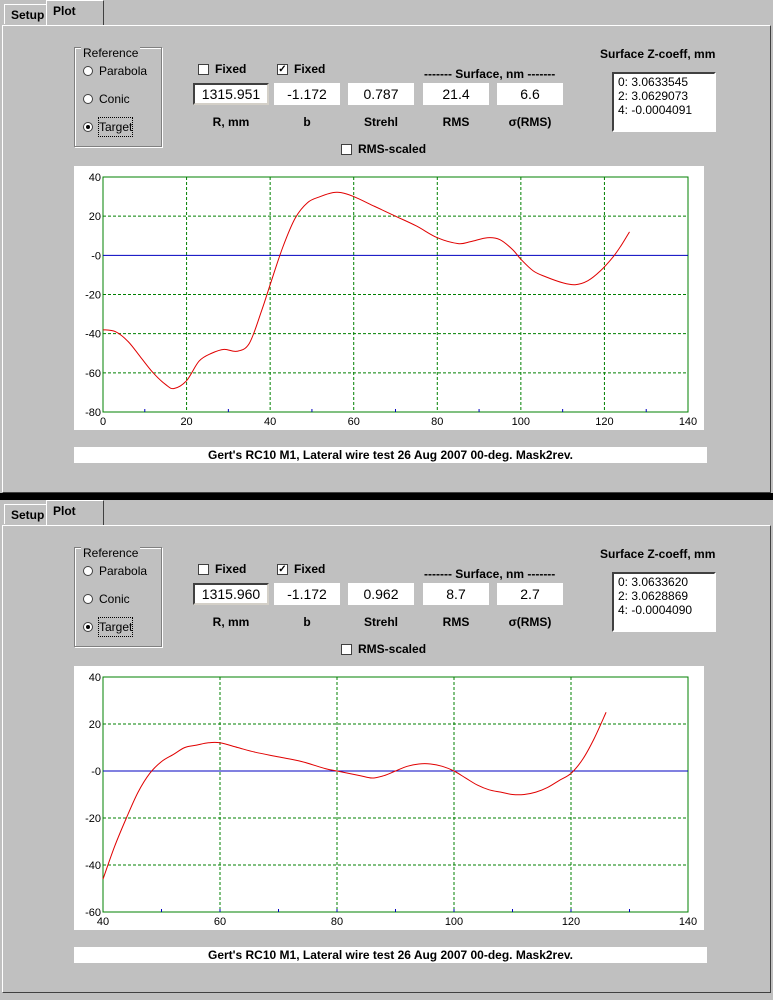  Describe the element at coordinates (653, 82) in the screenshot. I see `zcoeff-row: 0: 3.0633545` at that location.